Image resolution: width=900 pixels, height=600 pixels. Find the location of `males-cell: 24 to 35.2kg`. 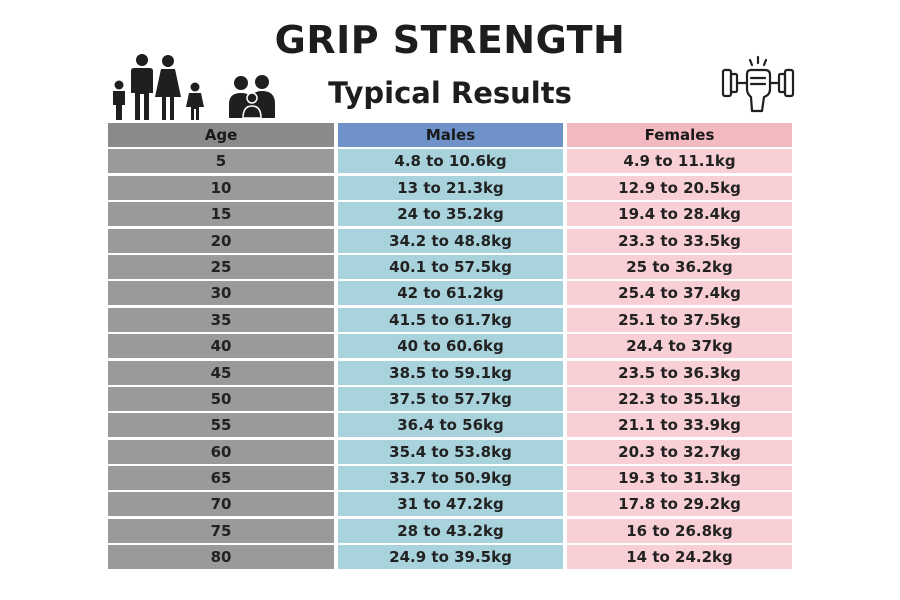

males-cell: 24 to 35.2kg is located at coordinates (450, 214).